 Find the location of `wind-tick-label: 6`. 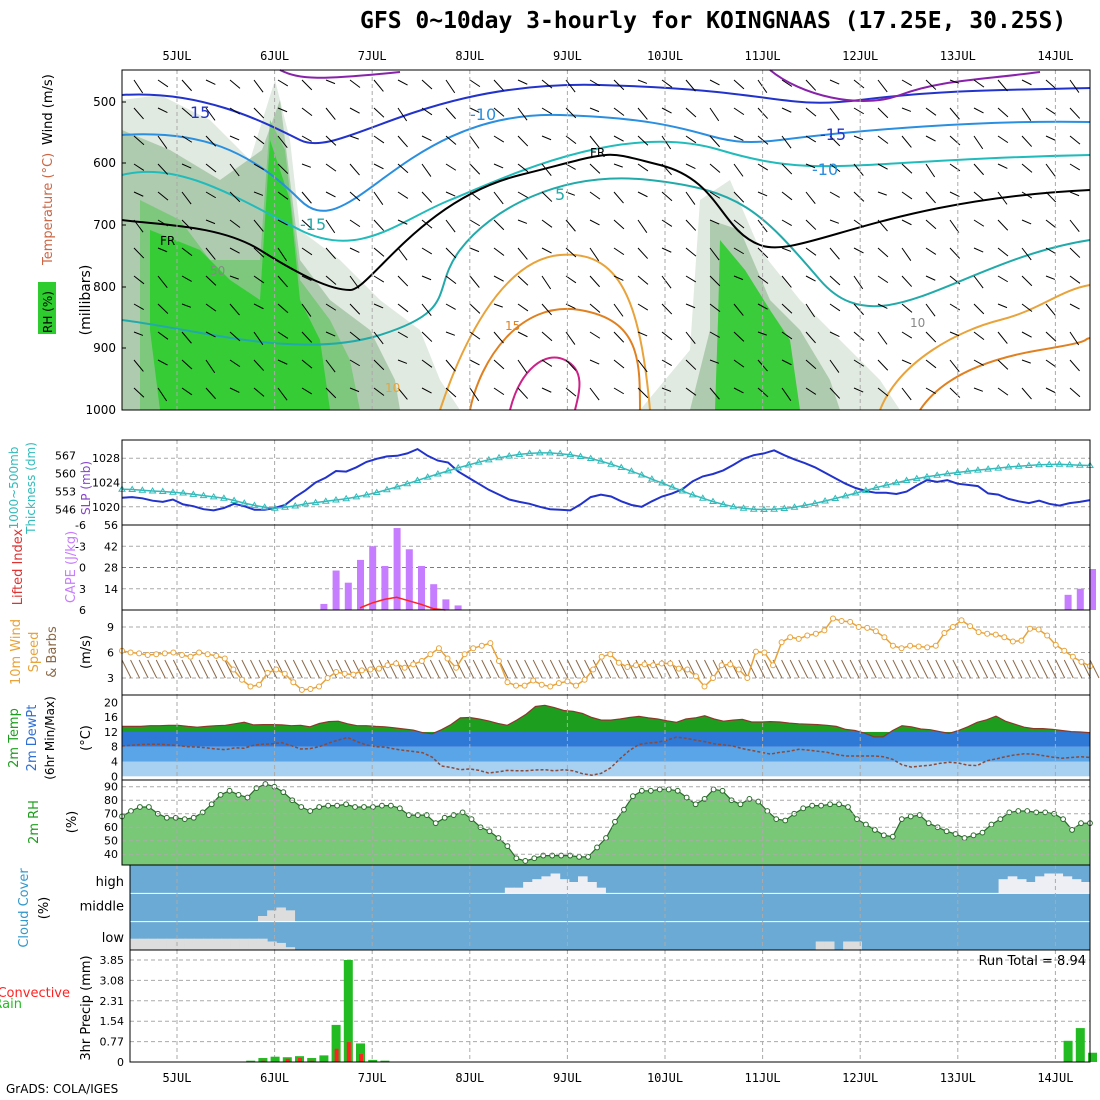

wind-tick-label: 6 is located at coordinates (110, 653).